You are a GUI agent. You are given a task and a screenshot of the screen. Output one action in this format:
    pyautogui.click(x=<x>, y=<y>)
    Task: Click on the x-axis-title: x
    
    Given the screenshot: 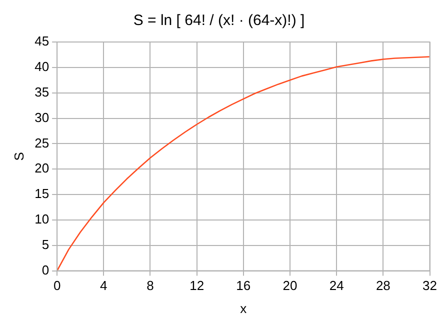 What is the action you would take?
    pyautogui.click(x=244, y=308)
    